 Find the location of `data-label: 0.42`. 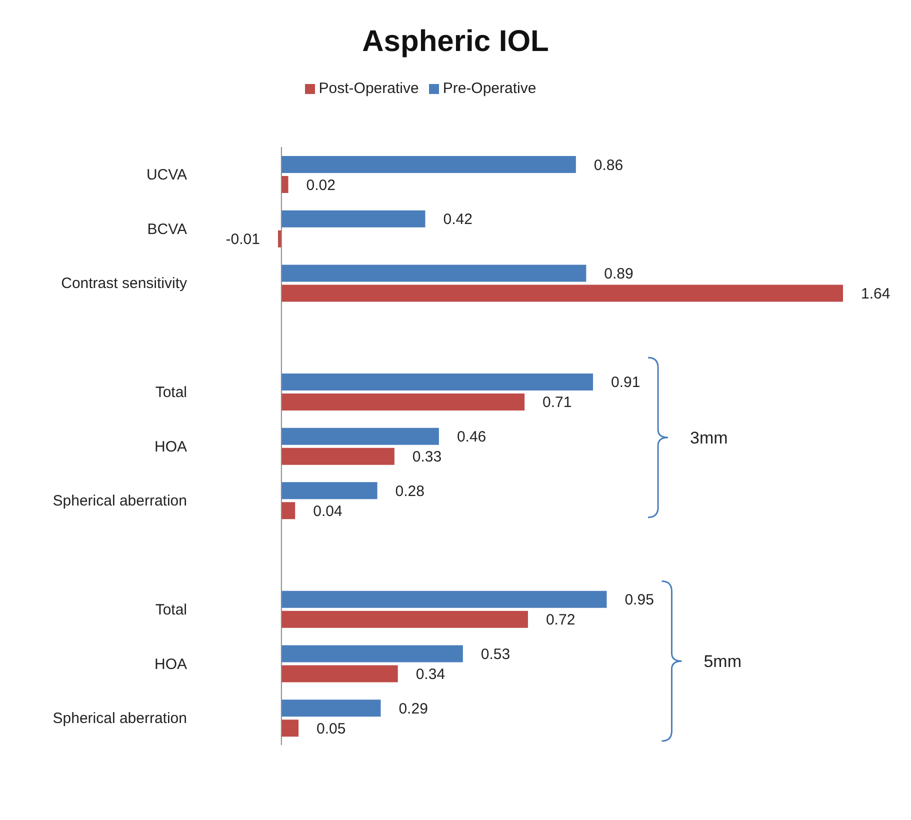

data-label: 0.42 is located at coordinates (457, 219).